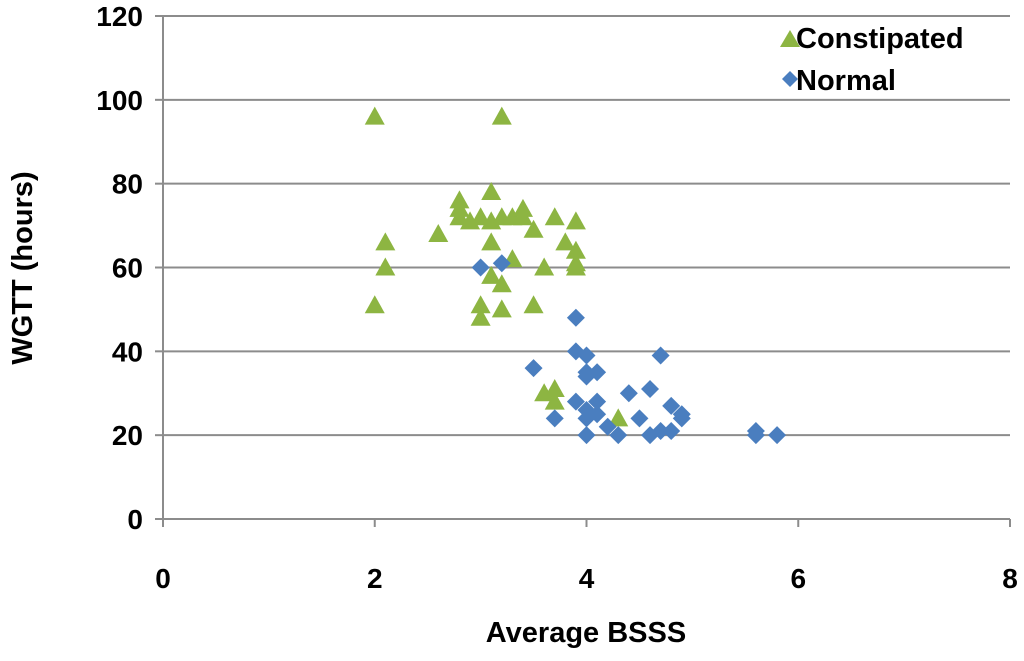  What do you see at coordinates (127, 435) in the screenshot?
I see `y-tick-label: 20` at bounding box center [127, 435].